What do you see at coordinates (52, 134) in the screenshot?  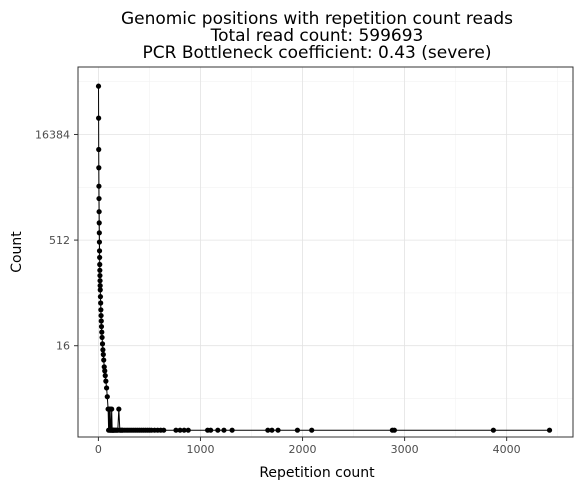 I see `y-tick-label: 16384` at bounding box center [52, 134].